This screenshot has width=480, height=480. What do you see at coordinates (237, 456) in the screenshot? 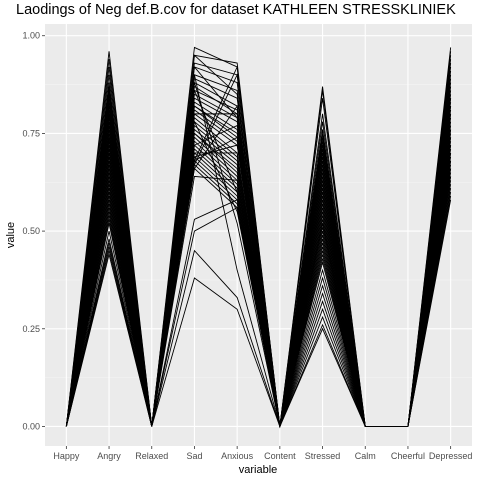
I see `x-tick-label-anxious: Anxious` at bounding box center [237, 456].